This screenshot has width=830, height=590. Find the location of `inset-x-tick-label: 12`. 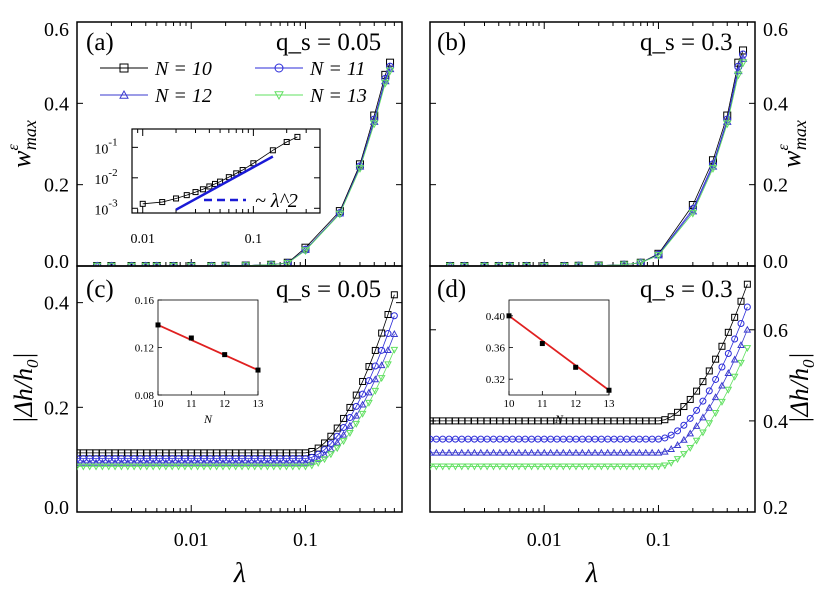

inset-x-tick-label: 12 is located at coordinates (575, 404).